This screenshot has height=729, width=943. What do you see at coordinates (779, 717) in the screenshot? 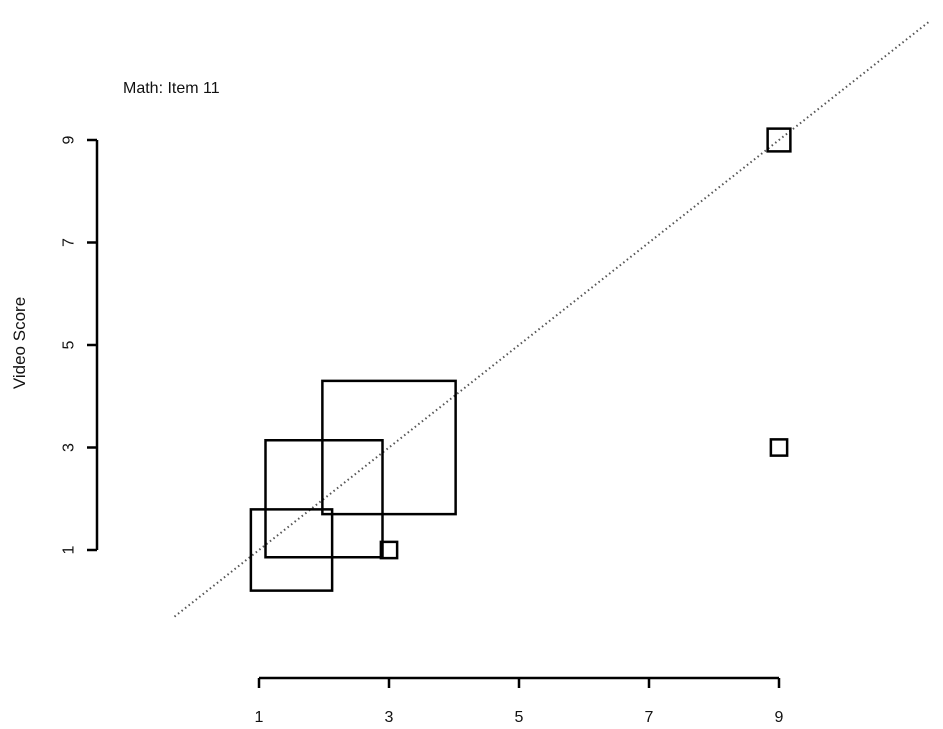
I see `x-tick-label: 9` at bounding box center [779, 717].